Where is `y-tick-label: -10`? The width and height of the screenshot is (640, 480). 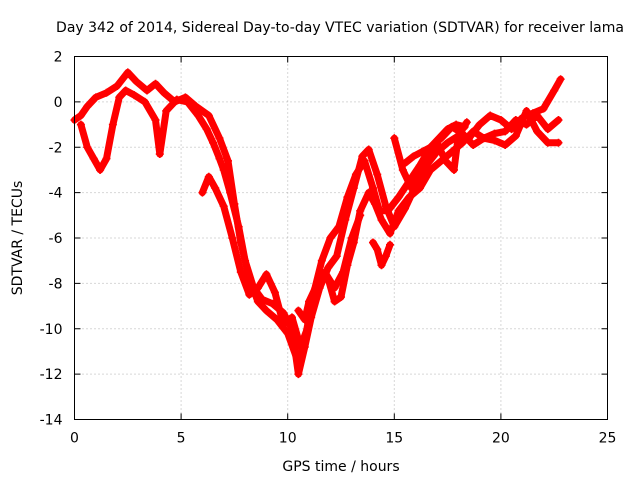
y-tick-label: -10 is located at coordinates (51, 330).